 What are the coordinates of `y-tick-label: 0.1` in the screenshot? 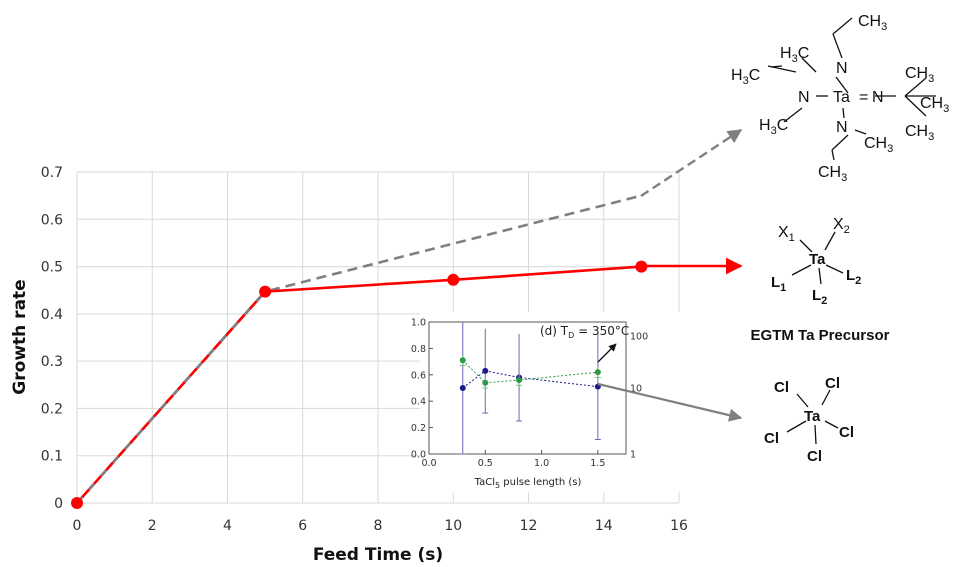 It's located at (52, 457).